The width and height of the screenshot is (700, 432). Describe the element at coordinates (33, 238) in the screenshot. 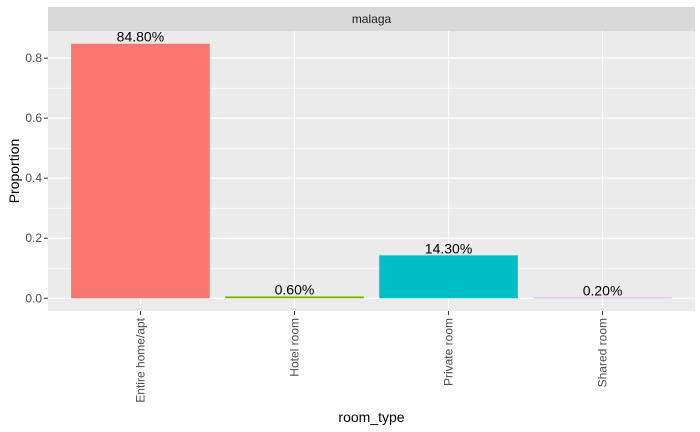

I see `y-tick-label: 0.2` at that location.